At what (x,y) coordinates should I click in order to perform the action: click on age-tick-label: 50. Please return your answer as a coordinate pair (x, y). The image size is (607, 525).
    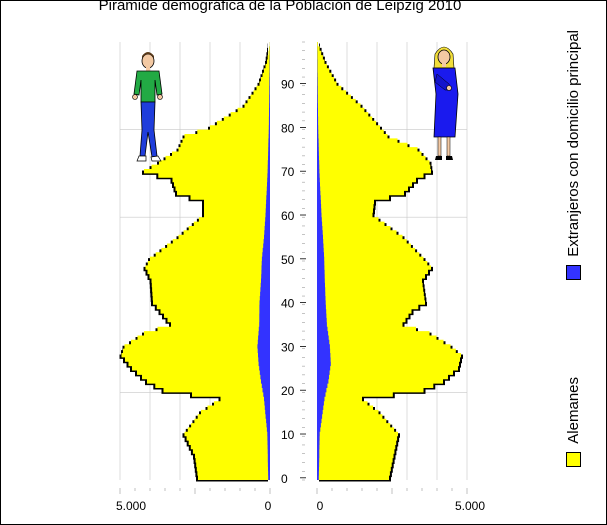
    Looking at the image, I should click on (288, 260).